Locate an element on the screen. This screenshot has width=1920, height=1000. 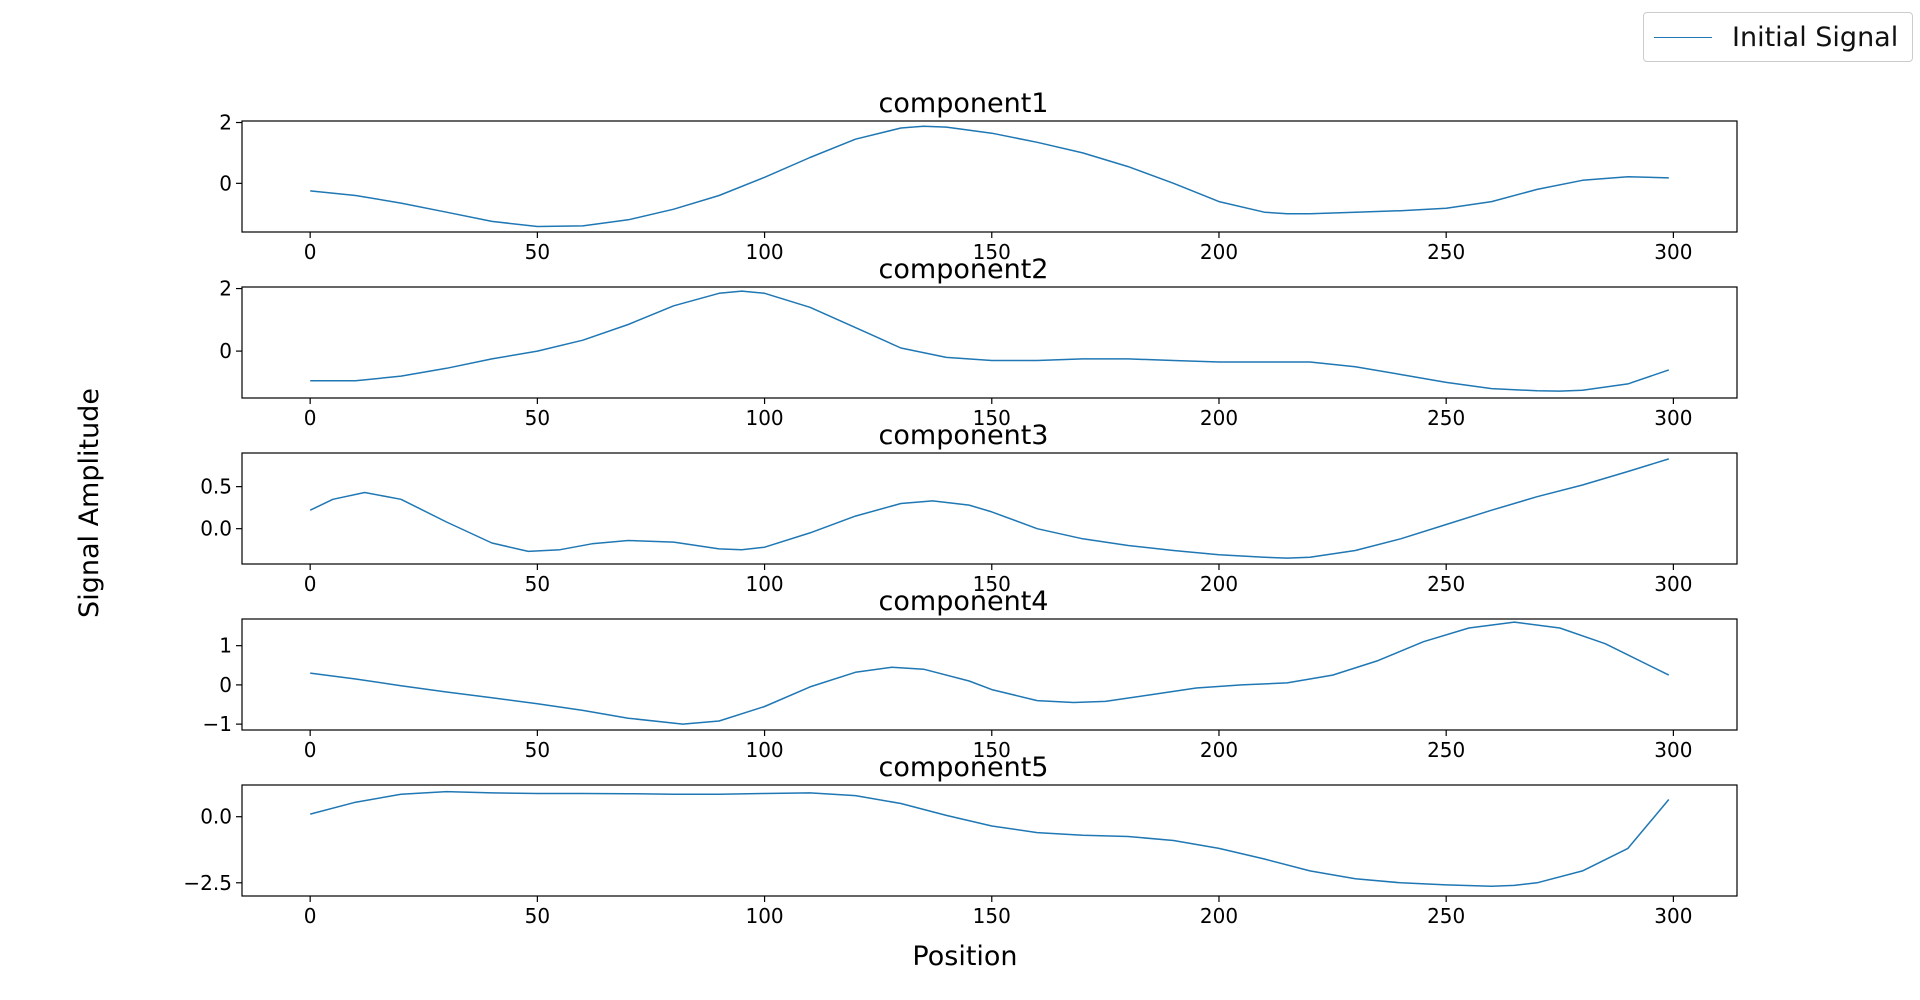
subplot-1: component1 0 50 100 150 200 250 300 0 2 is located at coordinates (978, 176).